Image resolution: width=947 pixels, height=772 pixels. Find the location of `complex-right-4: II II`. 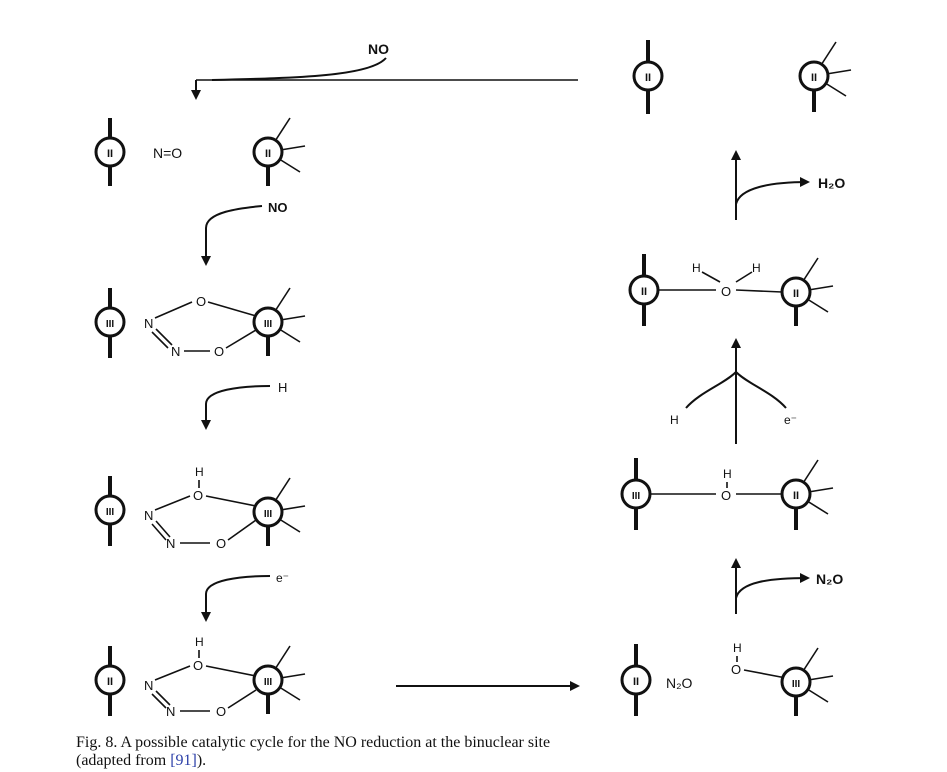

complex-right-4: II II is located at coordinates (742, 77).